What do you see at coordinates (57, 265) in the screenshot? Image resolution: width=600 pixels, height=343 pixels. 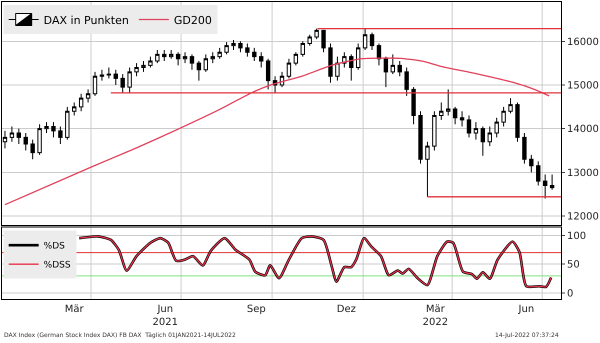 I see `legend-label: %DSS` at bounding box center [57, 265].